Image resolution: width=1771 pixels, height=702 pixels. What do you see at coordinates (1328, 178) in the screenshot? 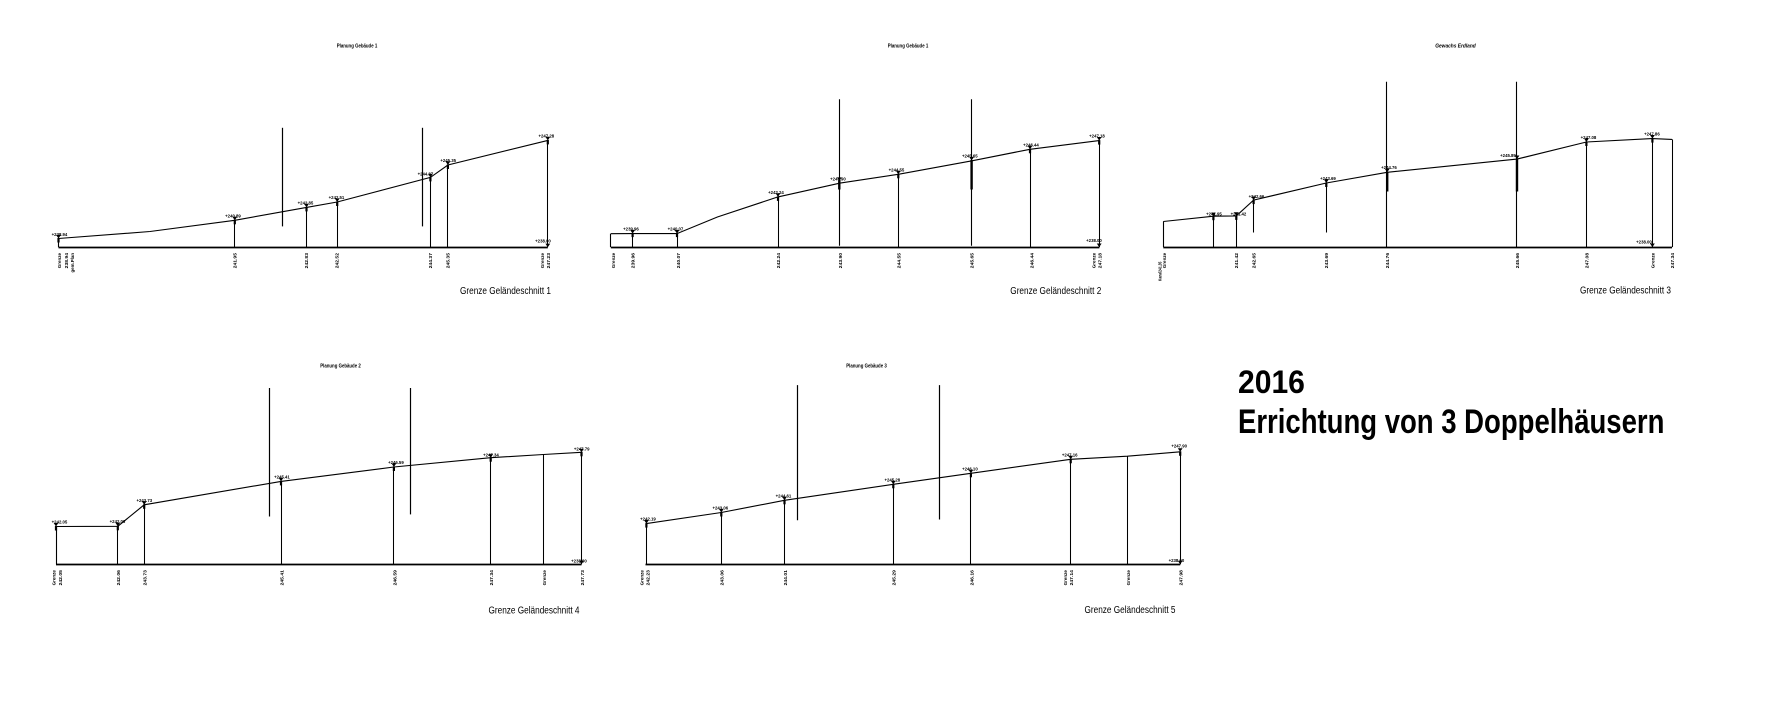
I see `svg-text: +243.69` at bounding box center [1328, 178].